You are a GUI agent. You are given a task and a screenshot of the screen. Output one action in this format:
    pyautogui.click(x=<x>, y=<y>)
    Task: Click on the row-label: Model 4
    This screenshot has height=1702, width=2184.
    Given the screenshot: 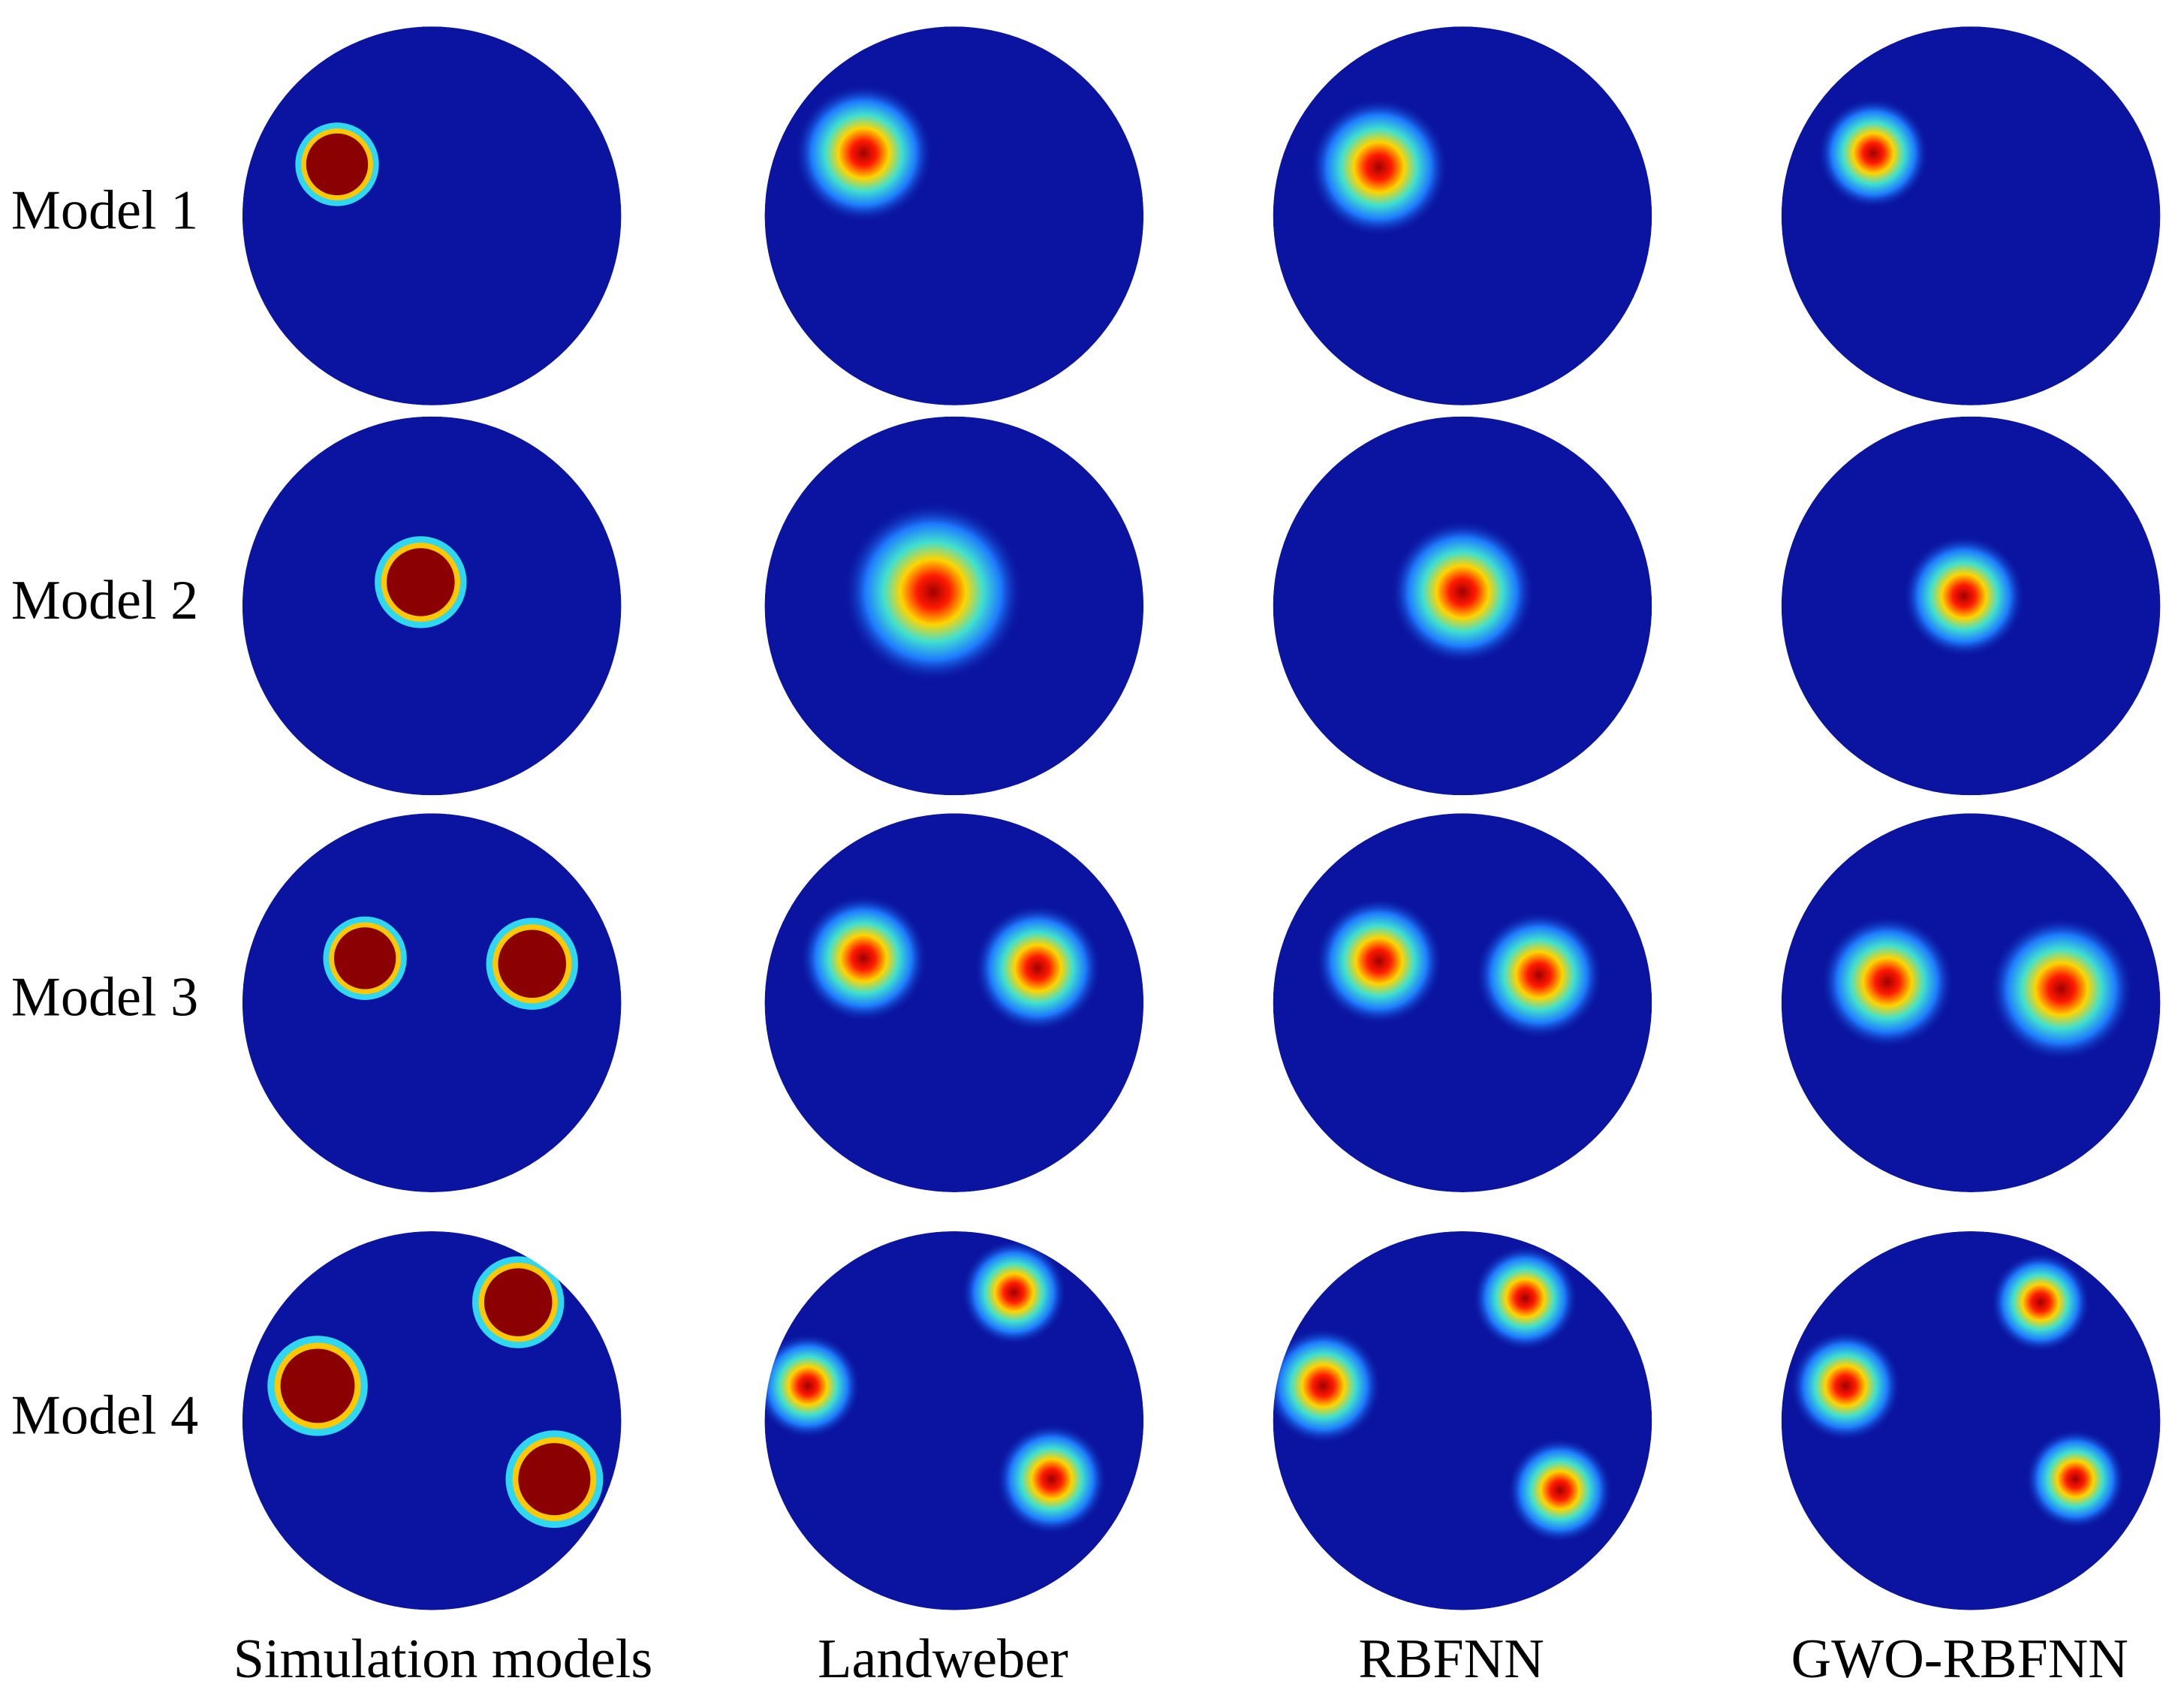 What is the action you would take?
    pyautogui.click(x=104, y=1415)
    